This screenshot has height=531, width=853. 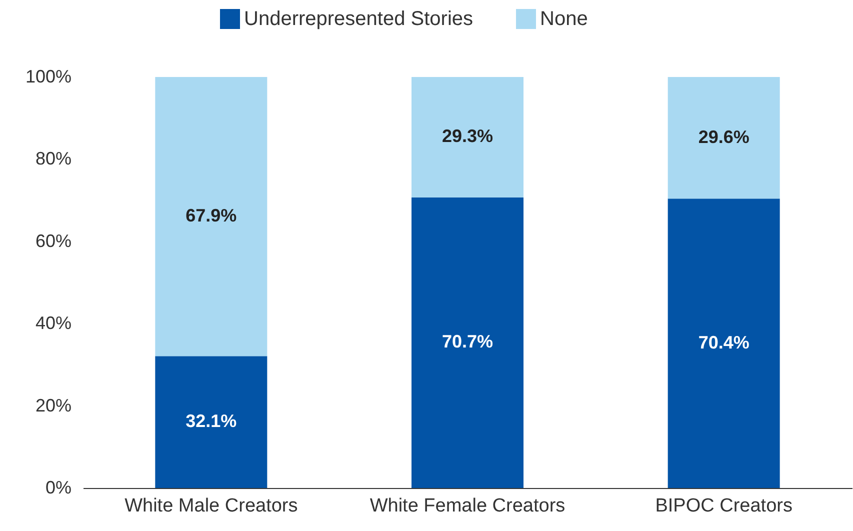 I want to click on data-label: 70.7%, so click(x=468, y=342).